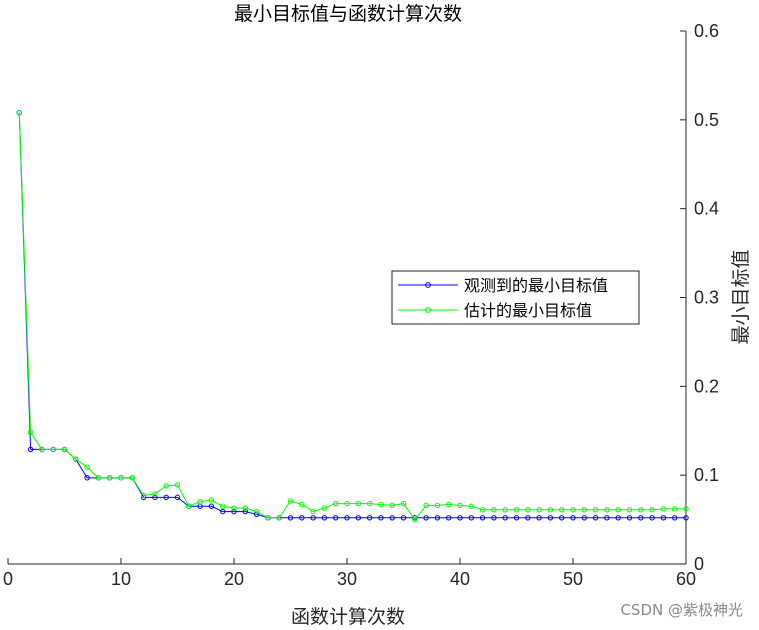  I want to click on y-tick-label: 0.6, so click(706, 31).